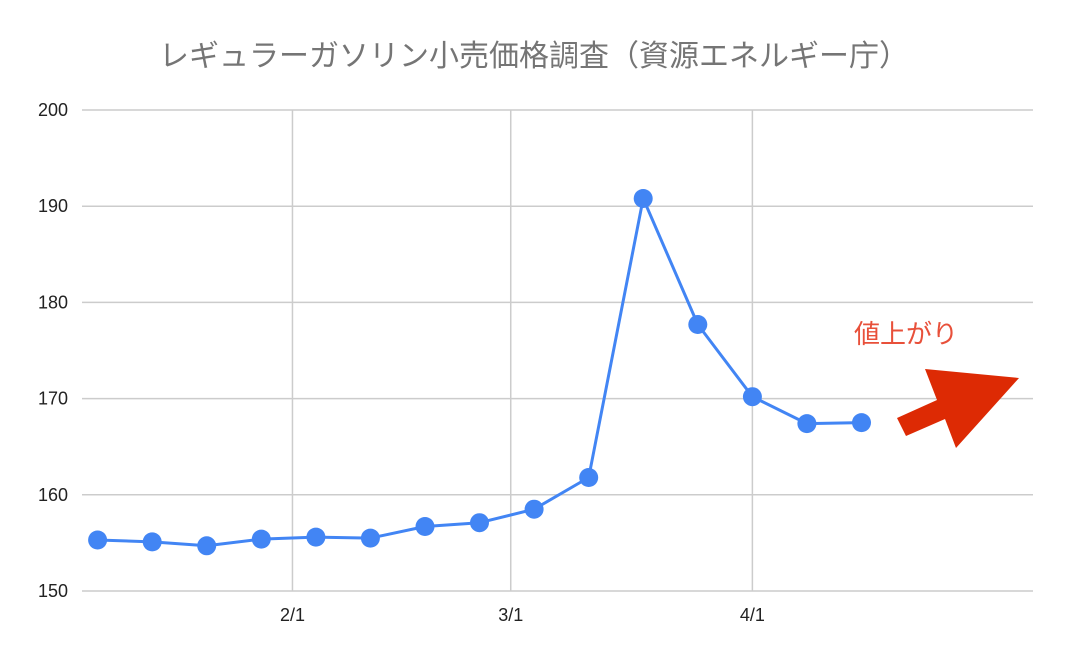  Describe the element at coordinates (53, 495) in the screenshot. I see `y-tick-label: 160` at that location.